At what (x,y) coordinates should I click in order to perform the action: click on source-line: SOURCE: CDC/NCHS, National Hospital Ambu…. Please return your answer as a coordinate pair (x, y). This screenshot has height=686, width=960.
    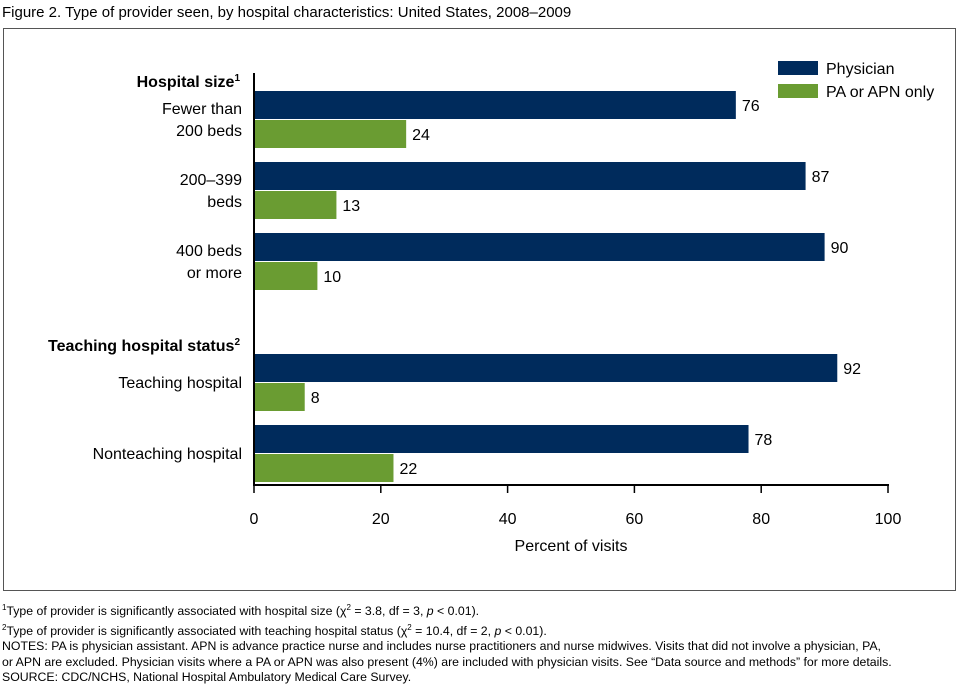
    Looking at the image, I should click on (207, 677).